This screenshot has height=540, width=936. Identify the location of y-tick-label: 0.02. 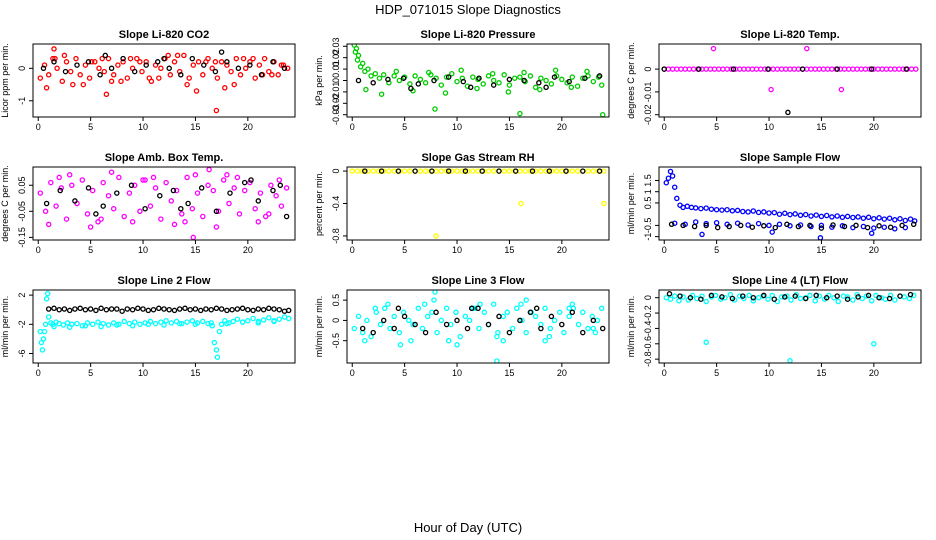
(336, 58).